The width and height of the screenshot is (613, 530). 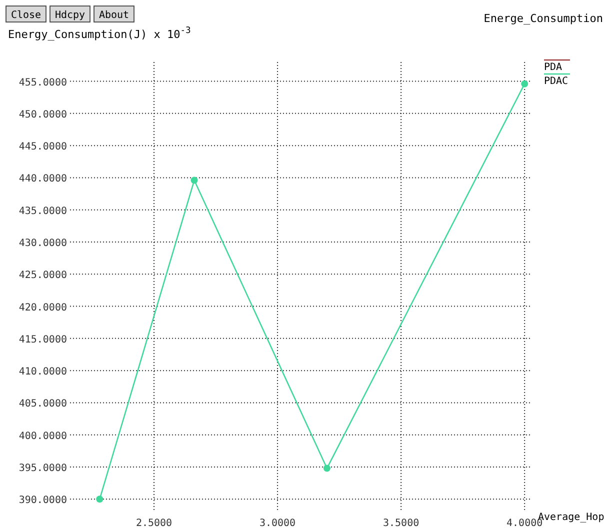 I want to click on y-axis-title: Energy_Consumption(J) x 10$^{-3}$, so click(x=99, y=33).